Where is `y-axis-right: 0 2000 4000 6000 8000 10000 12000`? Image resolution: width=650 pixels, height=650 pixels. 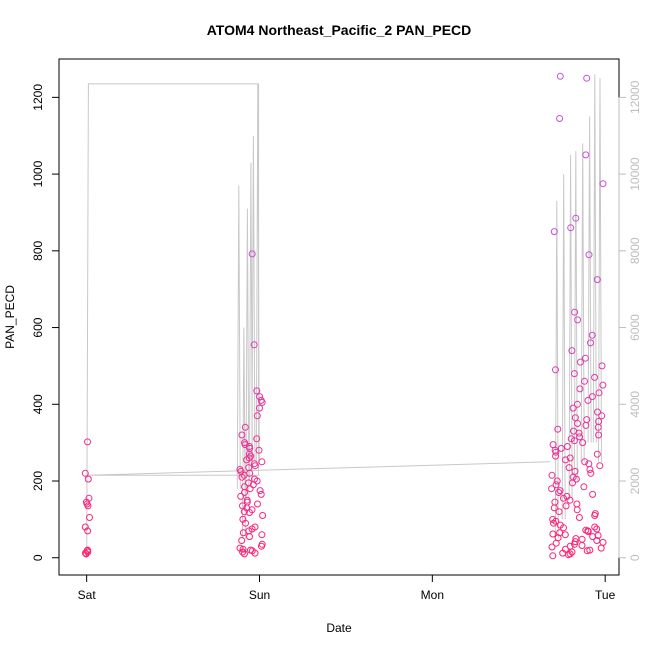
y-axis-right: 0 2000 4000 6000 8000 10000 12000 is located at coordinates (630, 320).